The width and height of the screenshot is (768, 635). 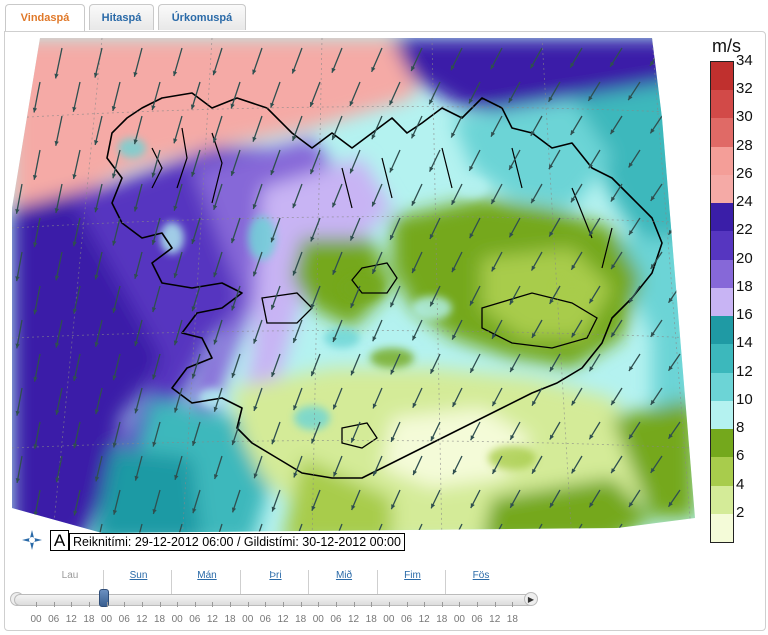 What do you see at coordinates (384, 16) in the screenshot?
I see `tab-bar: Vindaspá Hitaspá Úrkomuspá` at bounding box center [384, 16].